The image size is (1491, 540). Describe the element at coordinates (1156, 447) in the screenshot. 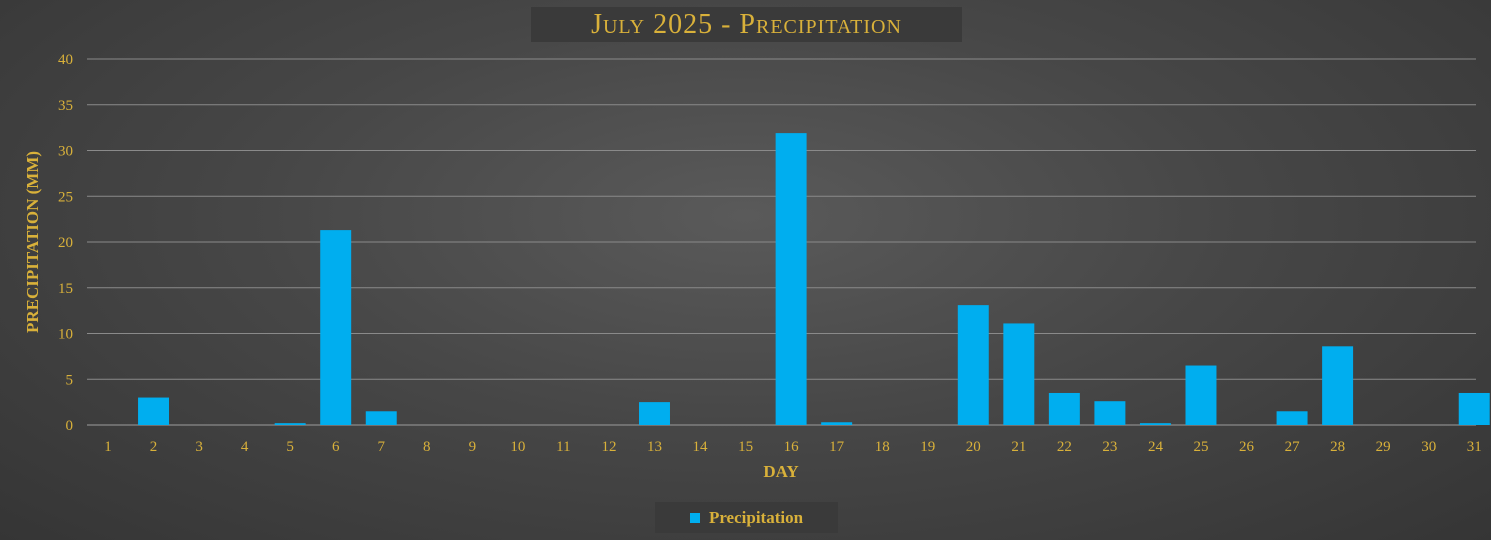

I see `x-tick-label: 24` at that location.